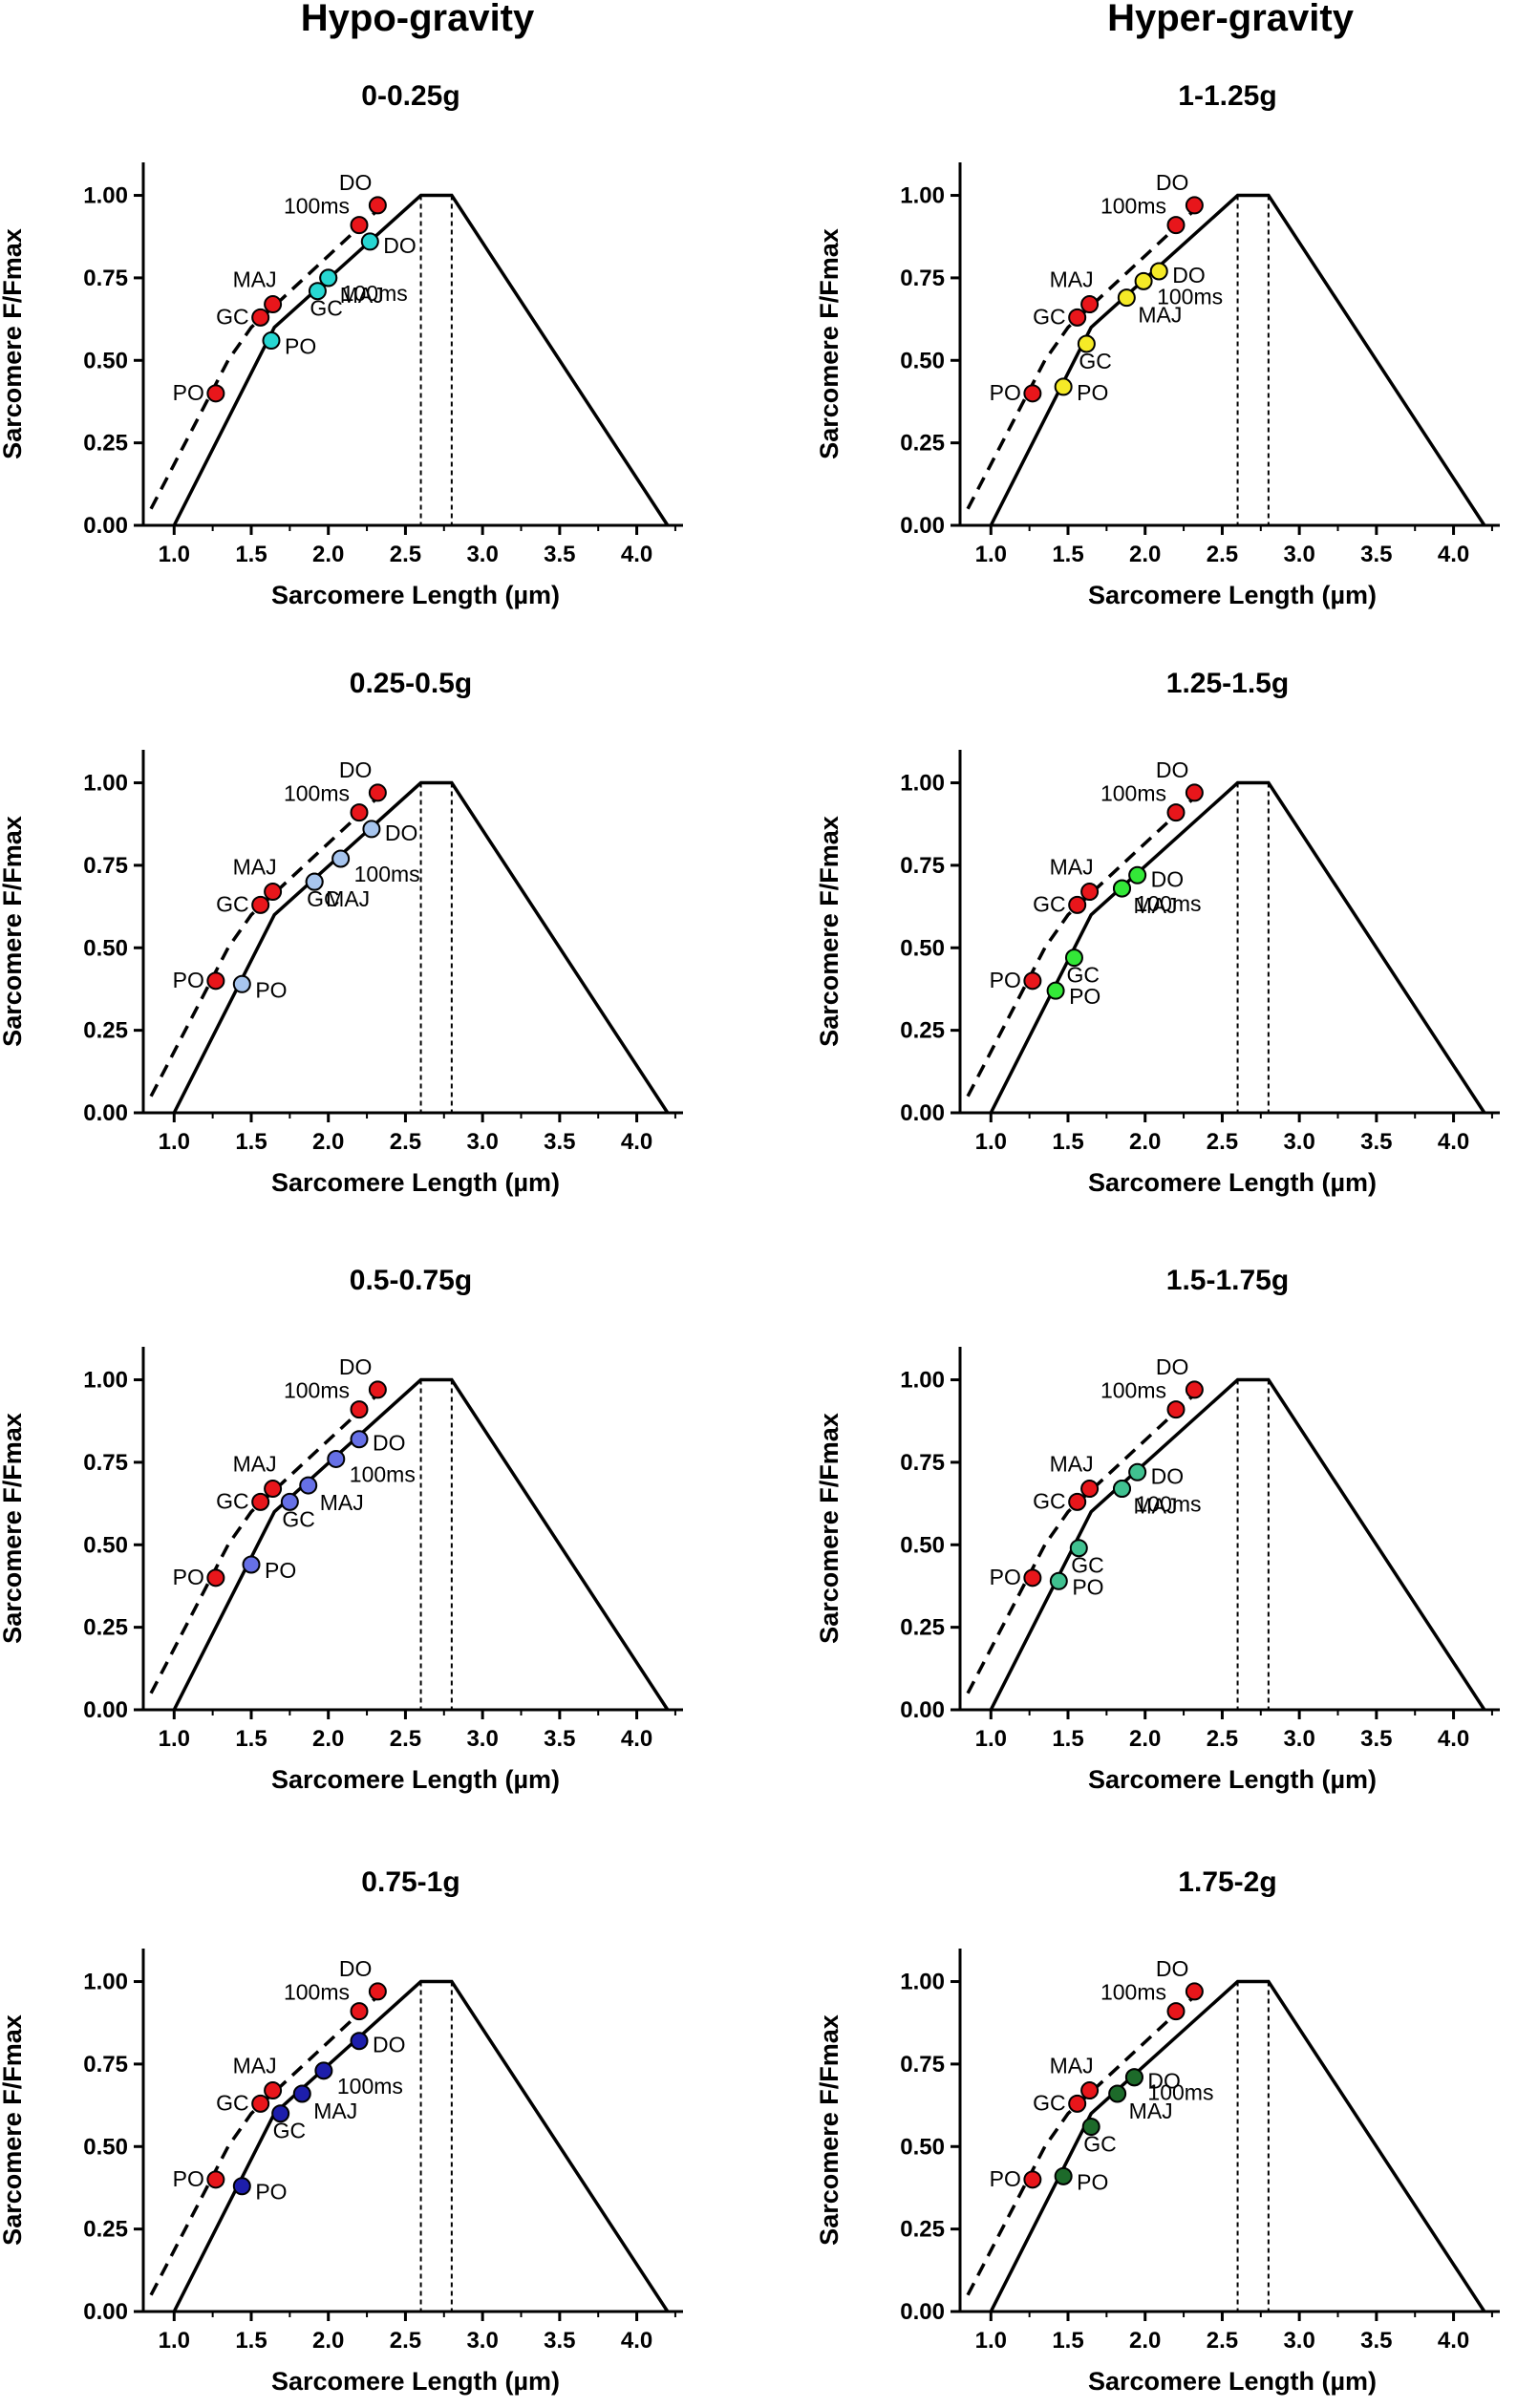  Describe the element at coordinates (1145, 1142) in the screenshot. I see `x-tick-label: 2.0` at that location.